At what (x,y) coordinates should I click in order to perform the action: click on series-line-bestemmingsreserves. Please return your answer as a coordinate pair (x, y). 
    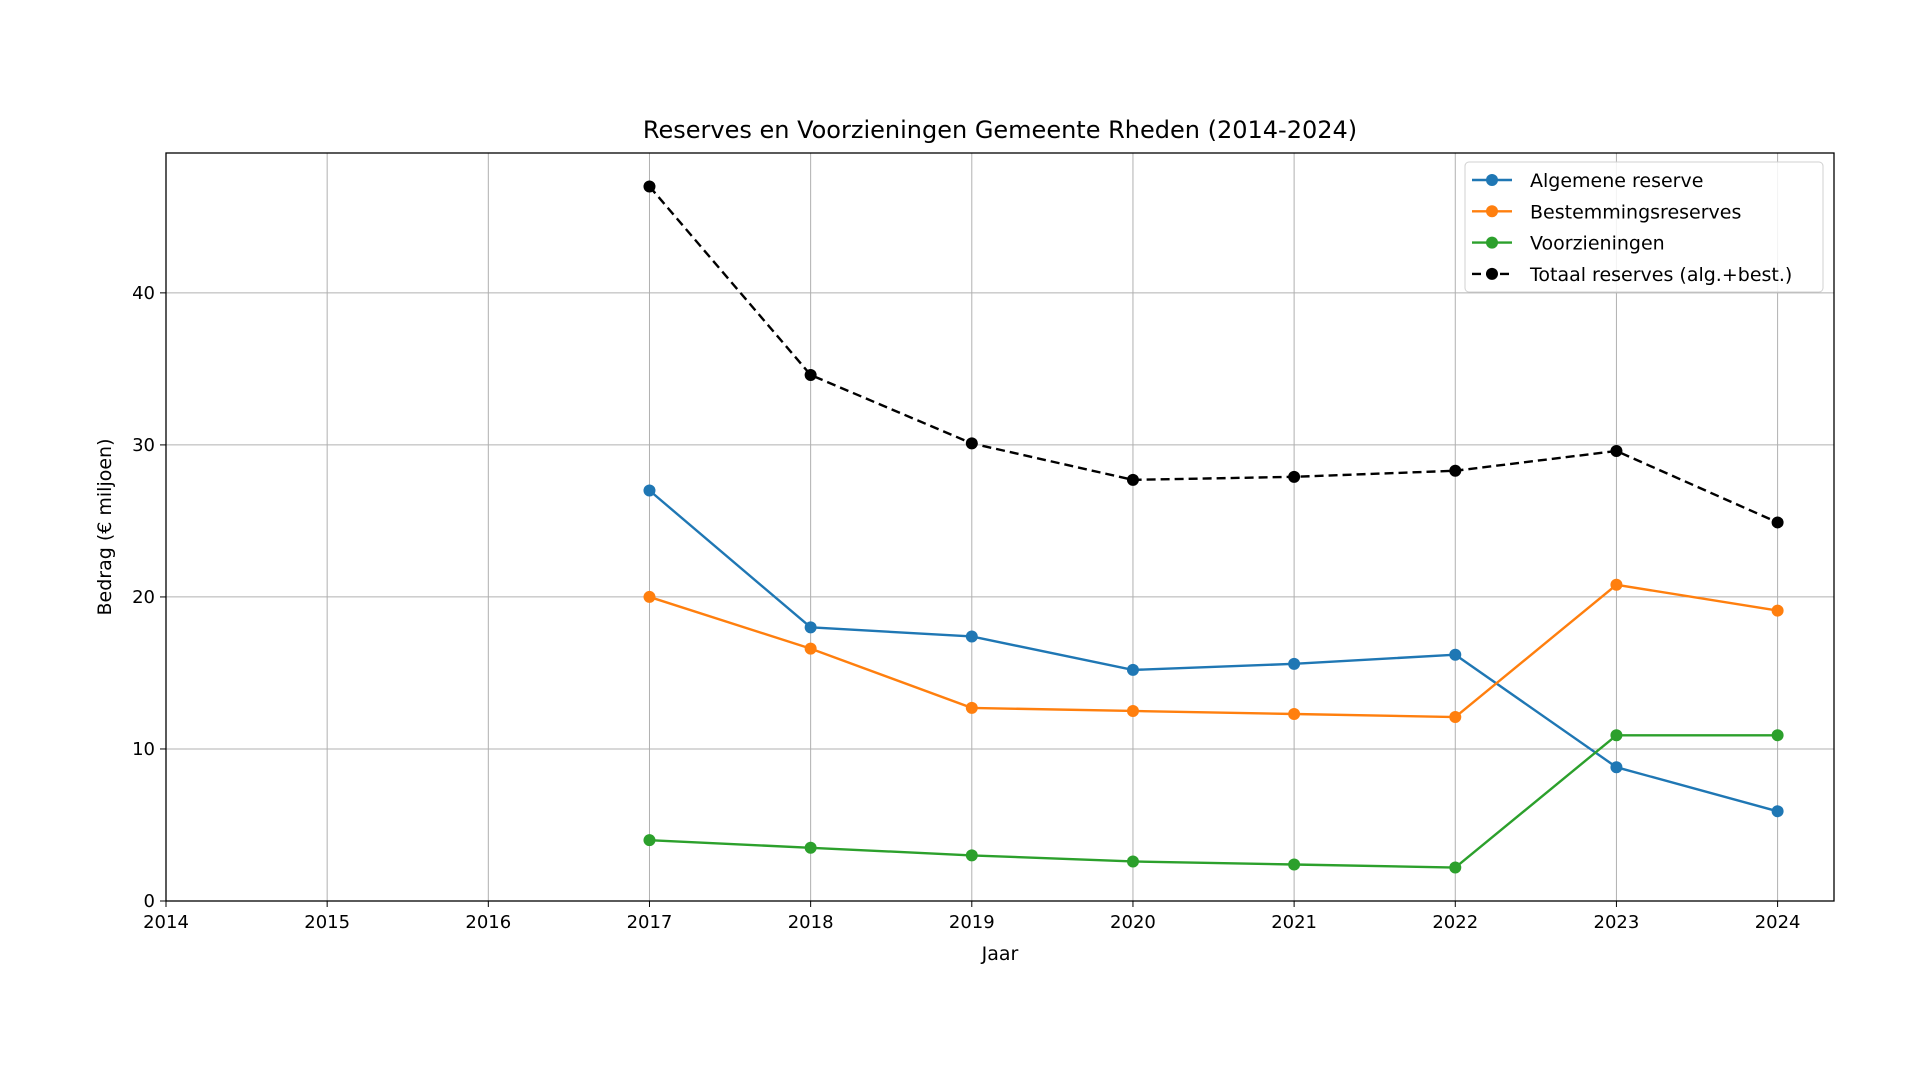
    Looking at the image, I should click on (1213, 651).